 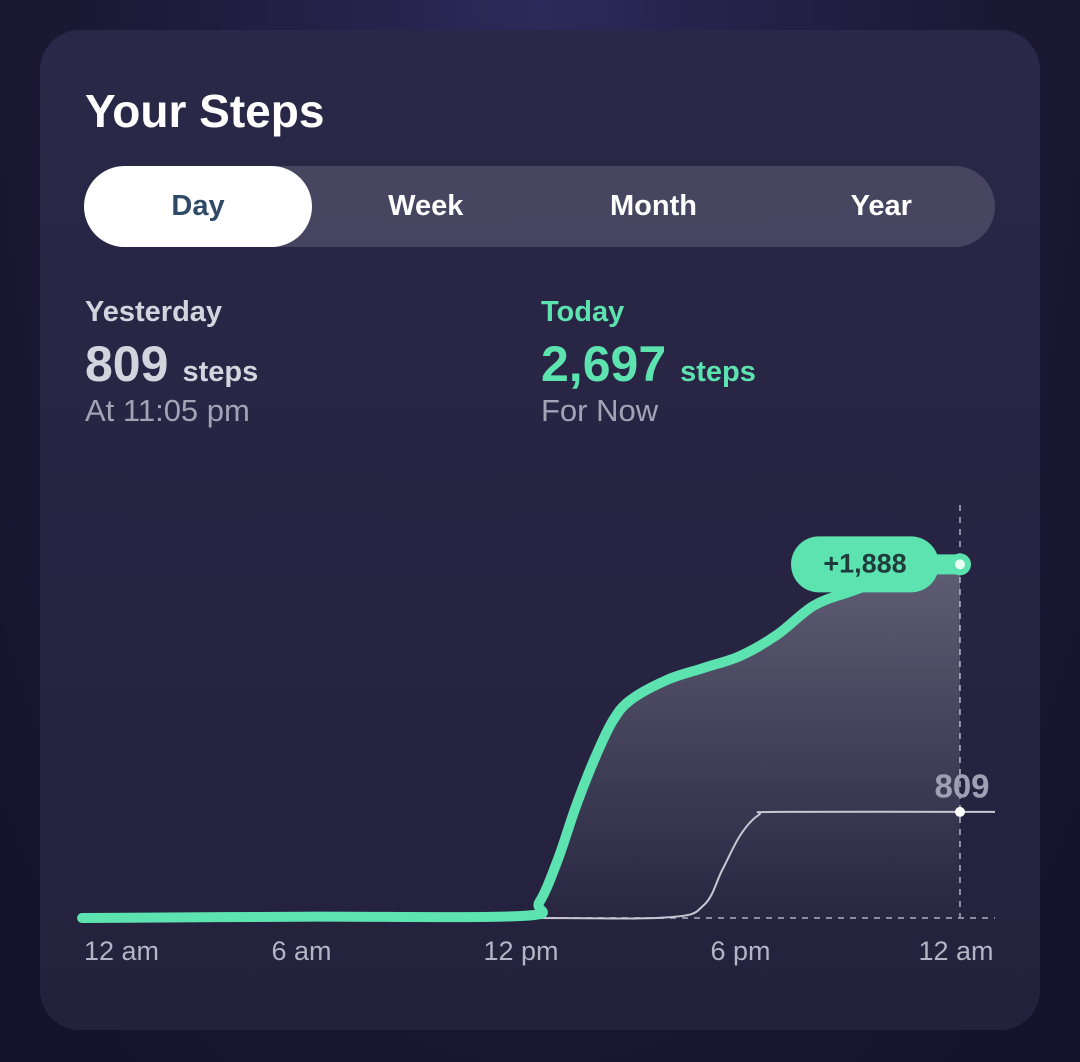 I want to click on x-tick-label: 6 pm, so click(x=740, y=951).